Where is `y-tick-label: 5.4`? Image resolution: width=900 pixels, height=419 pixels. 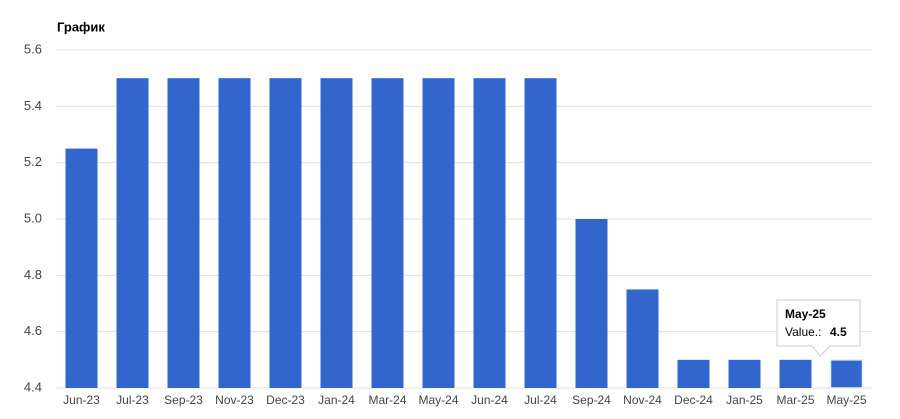 y-tick-label: 5.4 is located at coordinates (33, 105).